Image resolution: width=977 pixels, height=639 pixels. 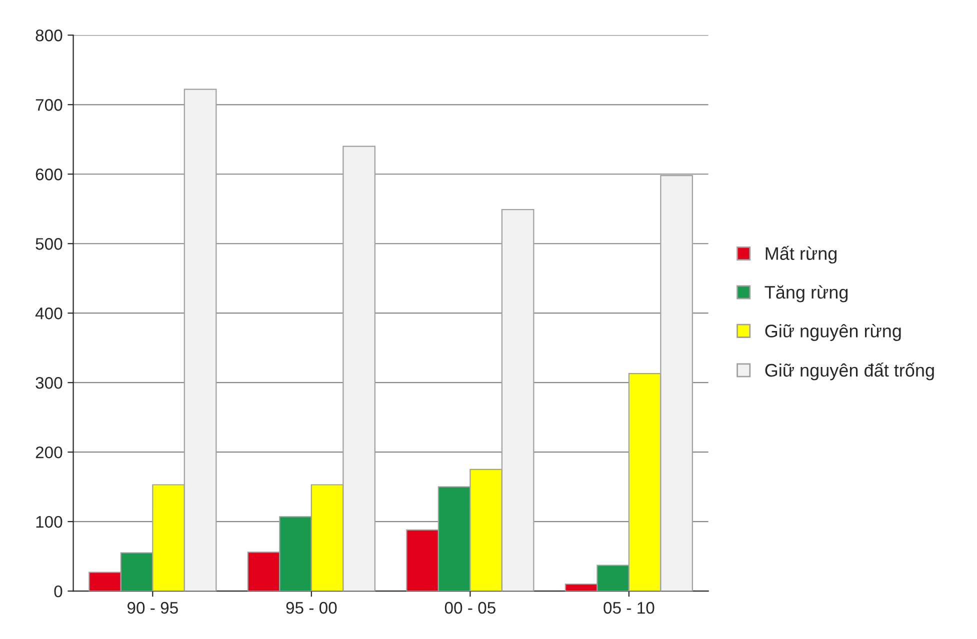 I want to click on legend-label: Tăng rừng, so click(x=806, y=293).